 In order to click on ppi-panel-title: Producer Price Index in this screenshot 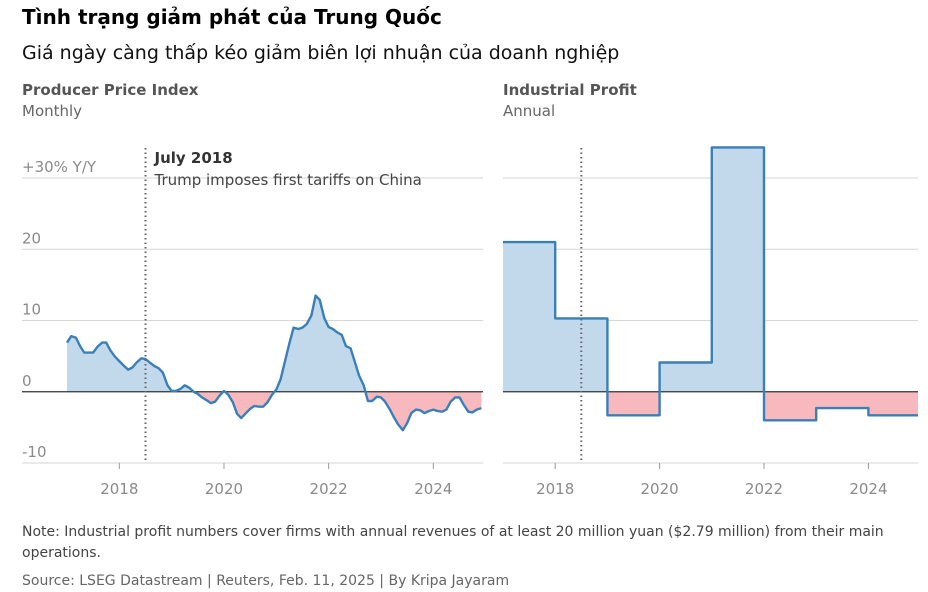, I will do `click(110, 90)`.